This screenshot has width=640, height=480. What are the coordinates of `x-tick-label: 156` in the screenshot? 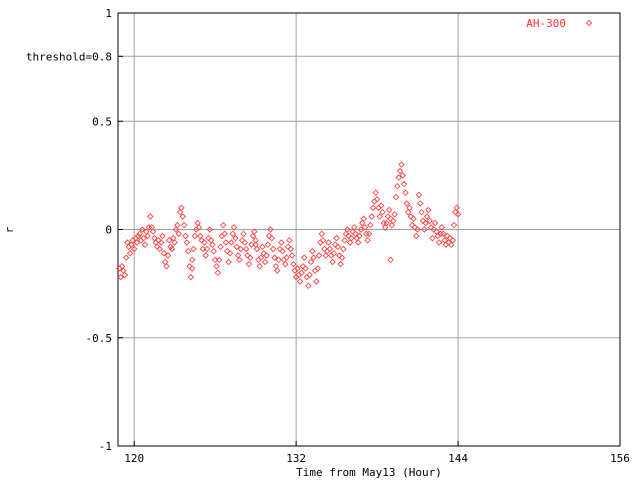 It's located at (620, 458).